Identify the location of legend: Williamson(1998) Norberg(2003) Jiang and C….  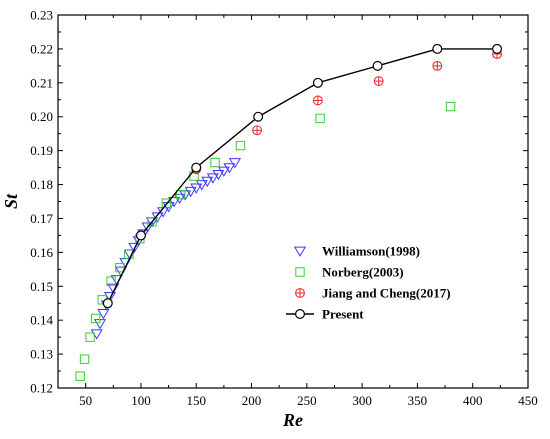
(368, 283).